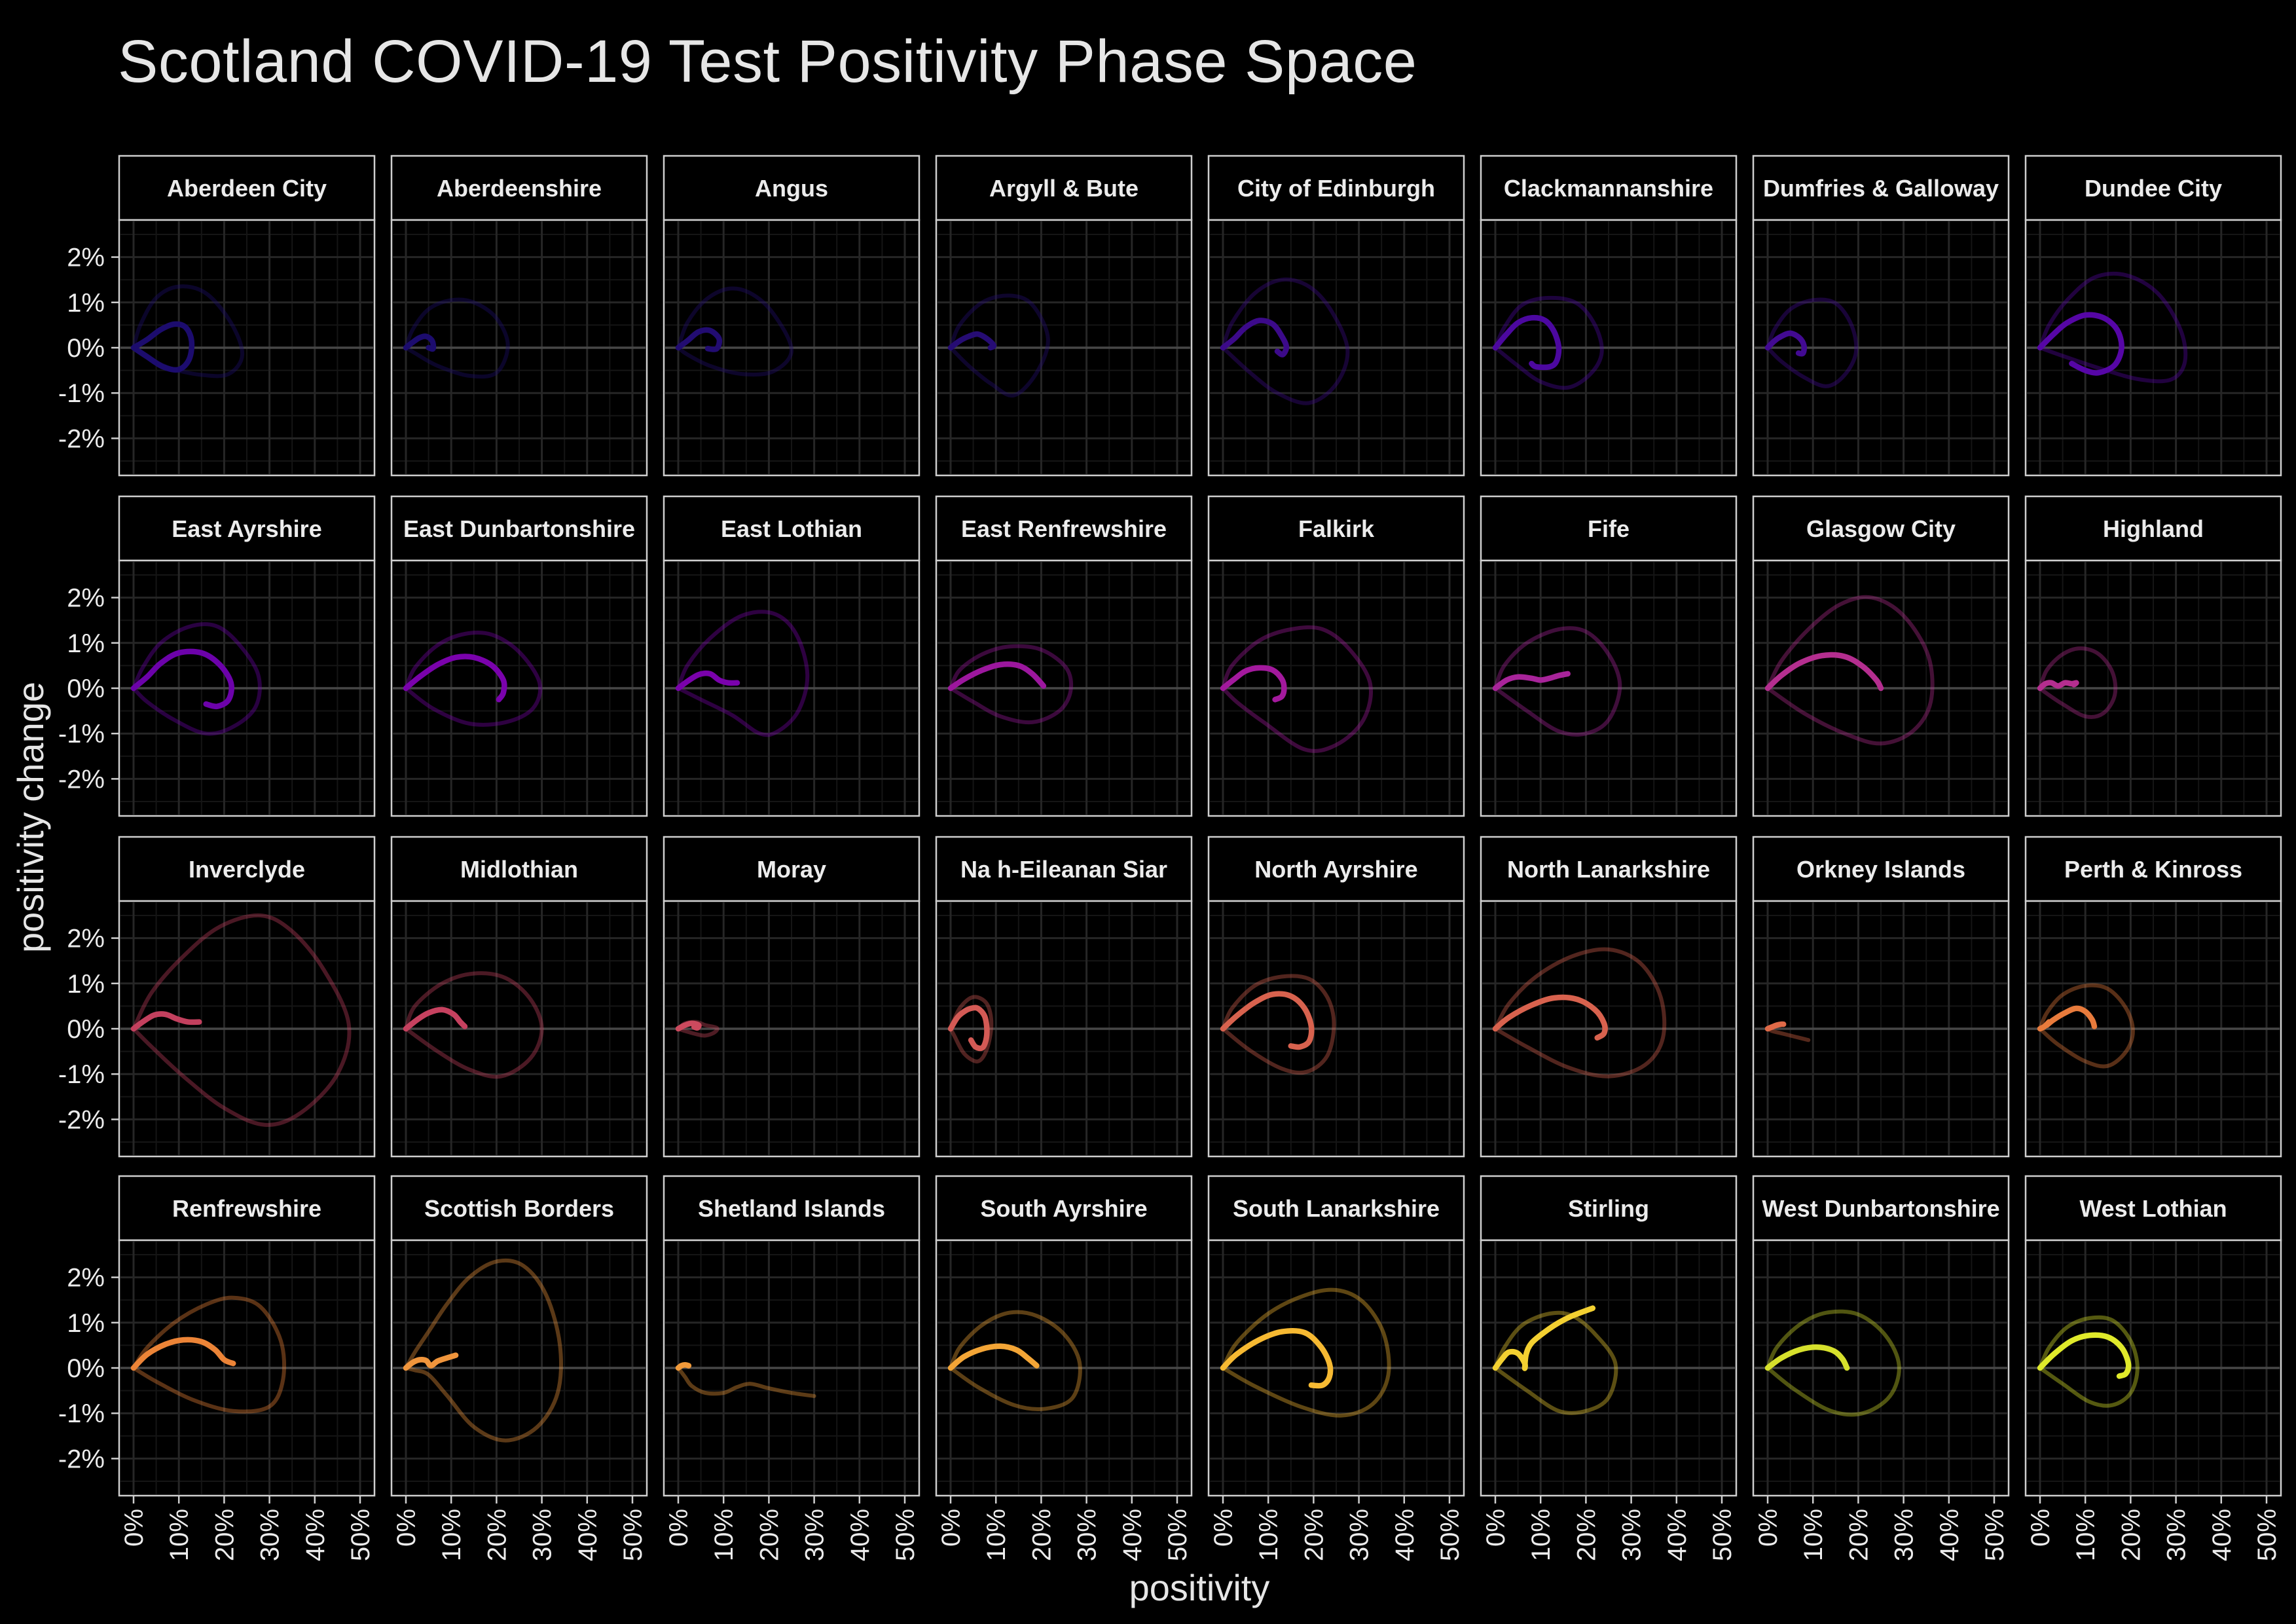 The width and height of the screenshot is (2296, 1624). What do you see at coordinates (519, 188) in the screenshot?
I see `facet-label: Aberdeenshire` at bounding box center [519, 188].